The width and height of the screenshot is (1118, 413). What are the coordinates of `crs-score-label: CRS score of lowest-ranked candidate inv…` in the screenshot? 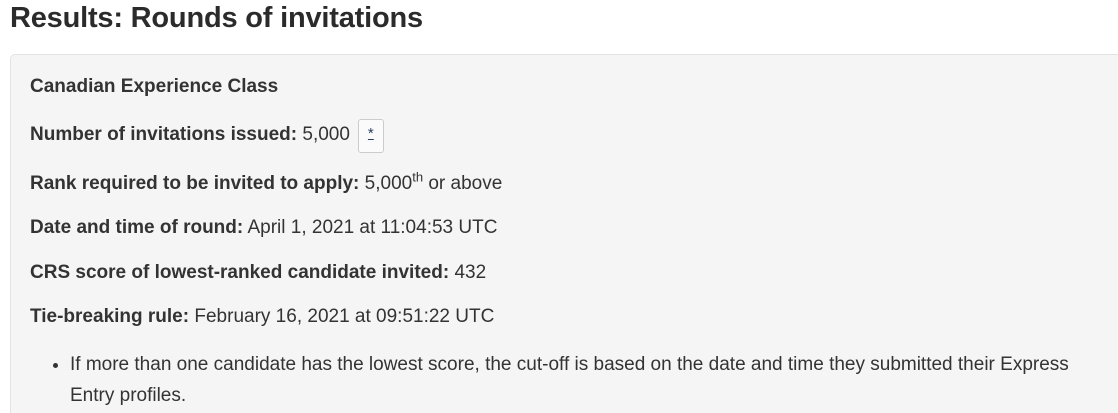 It's located at (240, 272).